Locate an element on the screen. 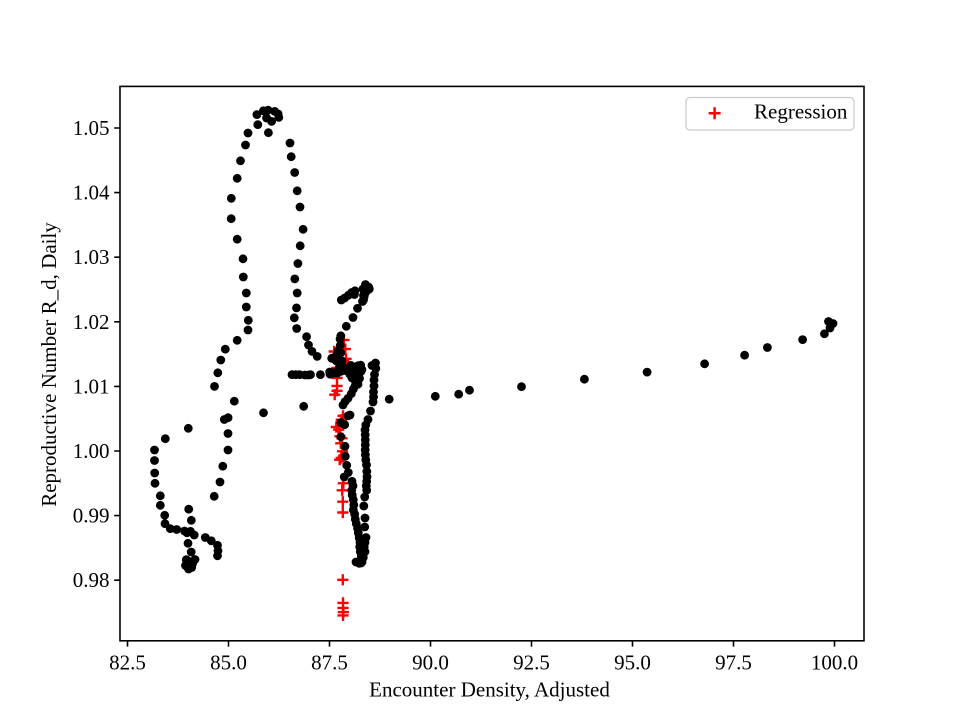 Image resolution: width=960 pixels, height=725 pixels. svg-text: Reproductive Number R_d, Daily is located at coordinates (49, 364).